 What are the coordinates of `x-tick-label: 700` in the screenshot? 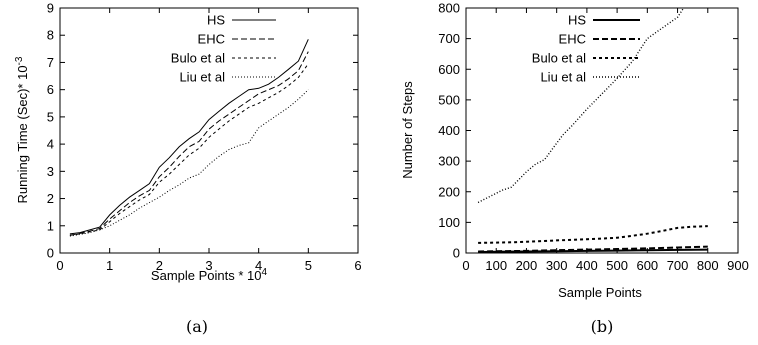 It's located at (678, 265).